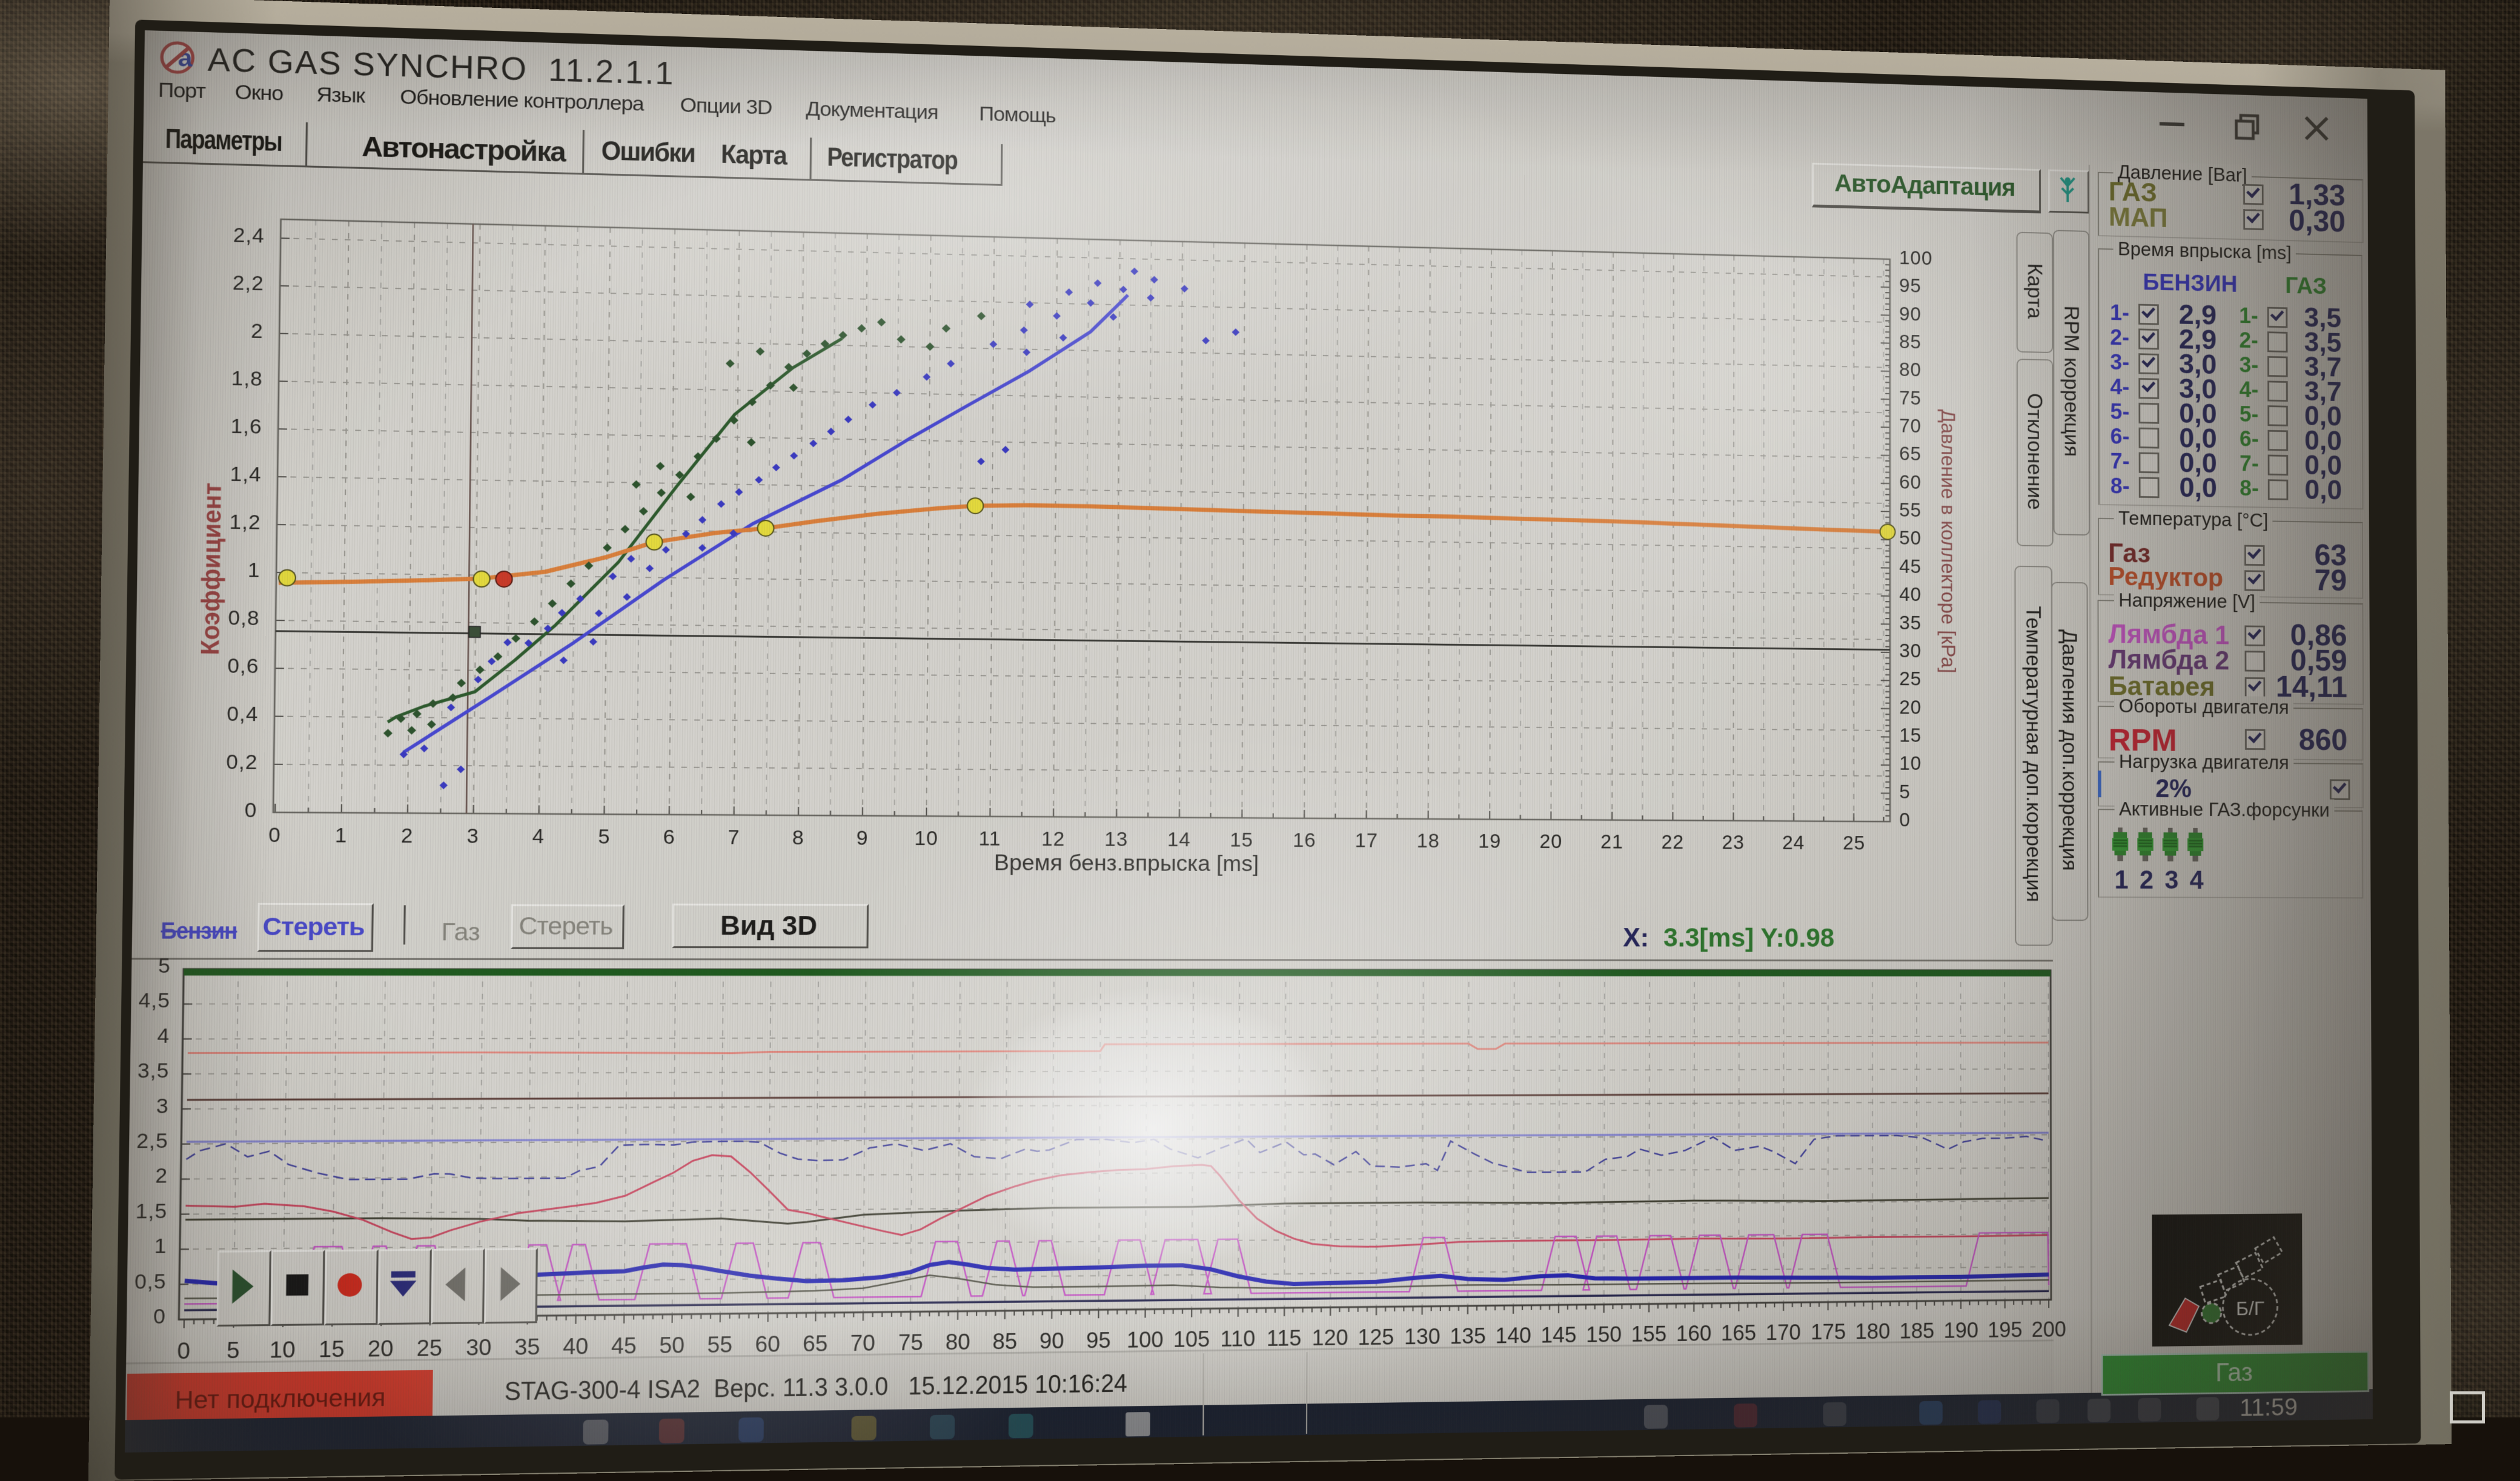 This screenshot has height=1481, width=2520. Describe the element at coordinates (2250, 1308) in the screenshot. I see `svg-text: Б/Г` at that location.